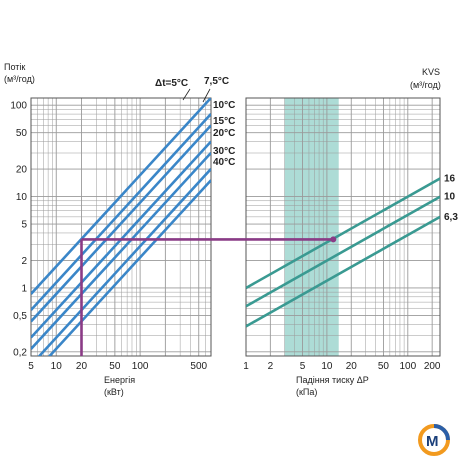  I want to click on right-x-tick-label: 20, so click(352, 366).